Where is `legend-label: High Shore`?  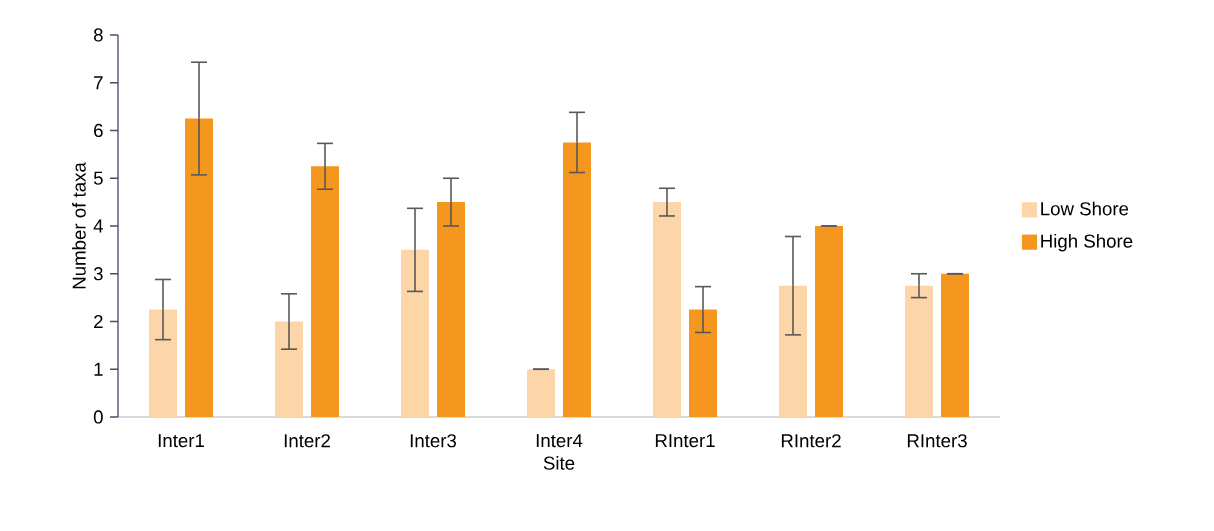 legend-label: High Shore is located at coordinates (1087, 242).